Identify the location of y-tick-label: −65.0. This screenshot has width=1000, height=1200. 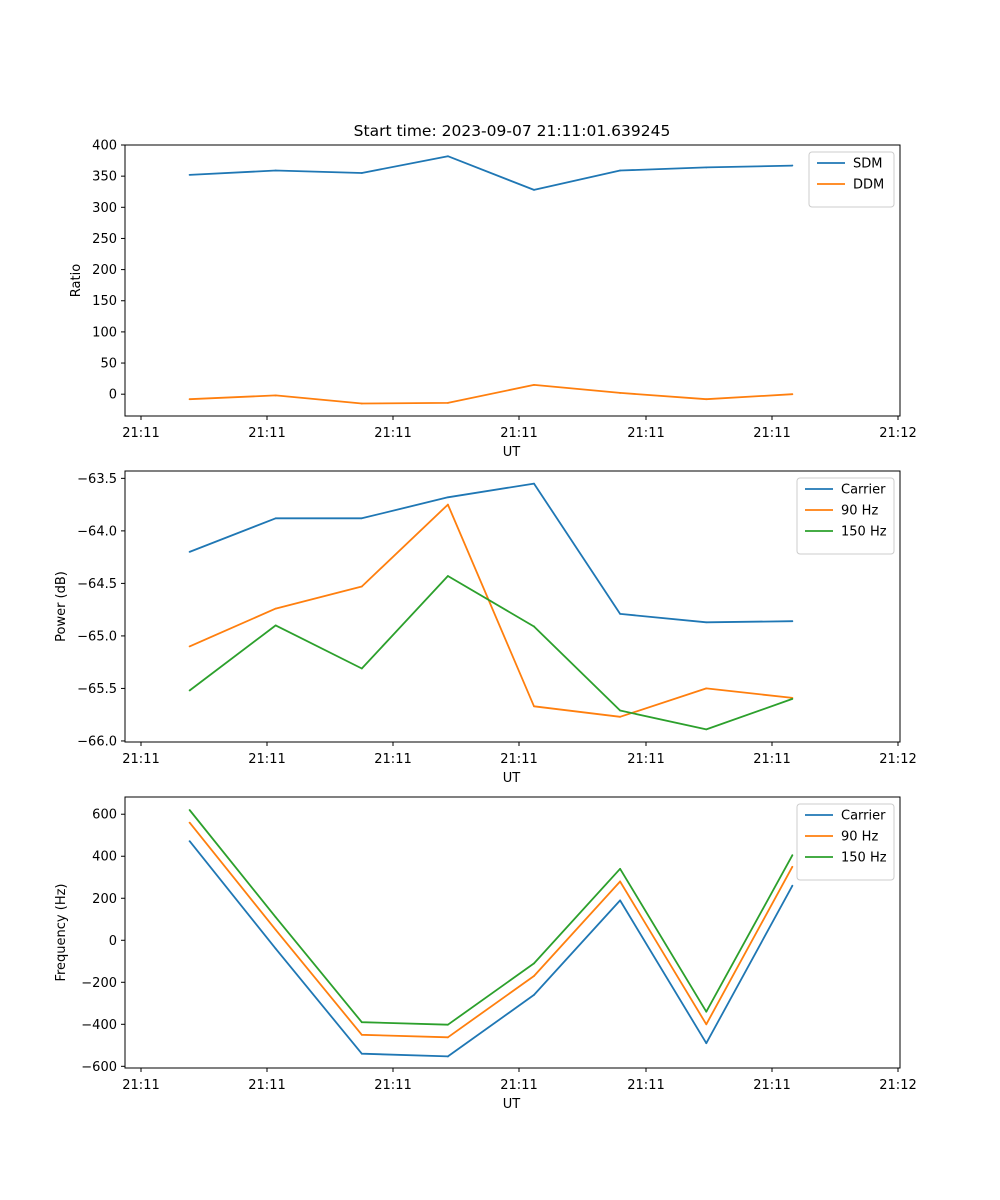
(97, 636).